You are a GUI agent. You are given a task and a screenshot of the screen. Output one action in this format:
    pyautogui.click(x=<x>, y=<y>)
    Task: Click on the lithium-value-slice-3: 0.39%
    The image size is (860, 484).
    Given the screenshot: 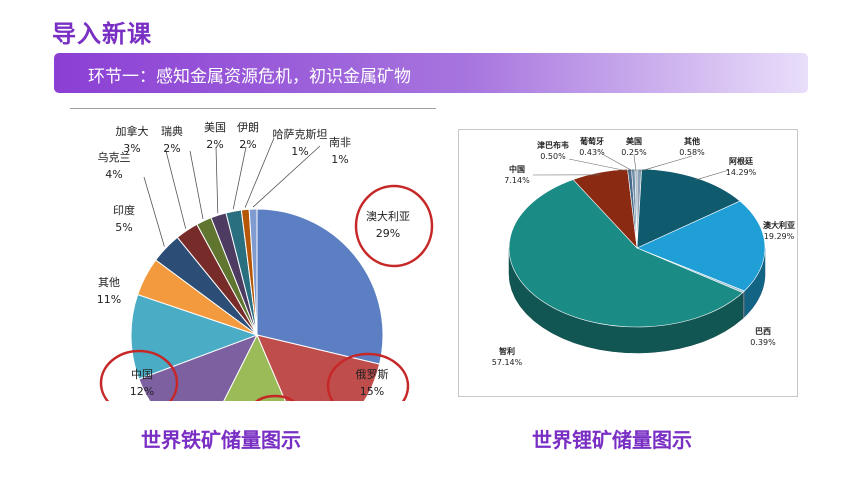 What is the action you would take?
    pyautogui.click(x=763, y=342)
    